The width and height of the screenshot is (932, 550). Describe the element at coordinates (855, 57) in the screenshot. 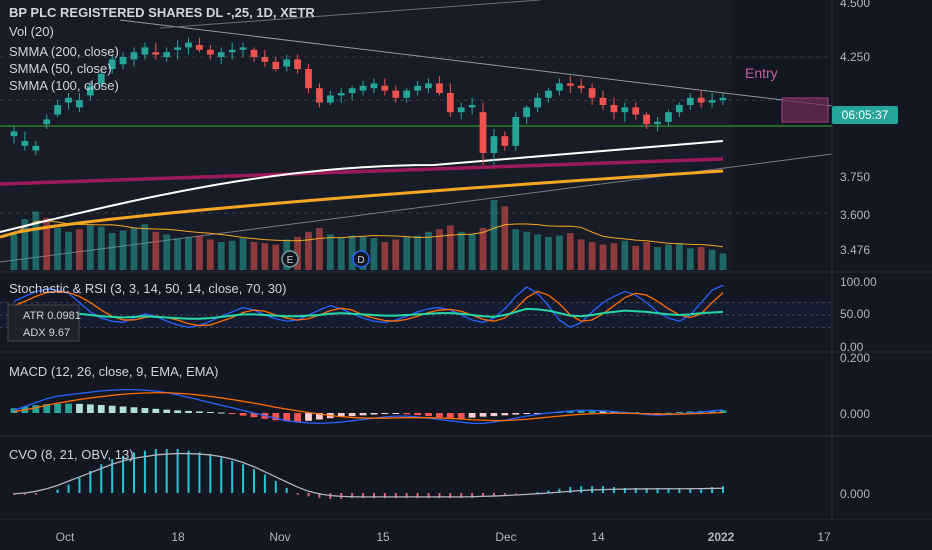

I see `price-tick-4250: 4.250` at that location.